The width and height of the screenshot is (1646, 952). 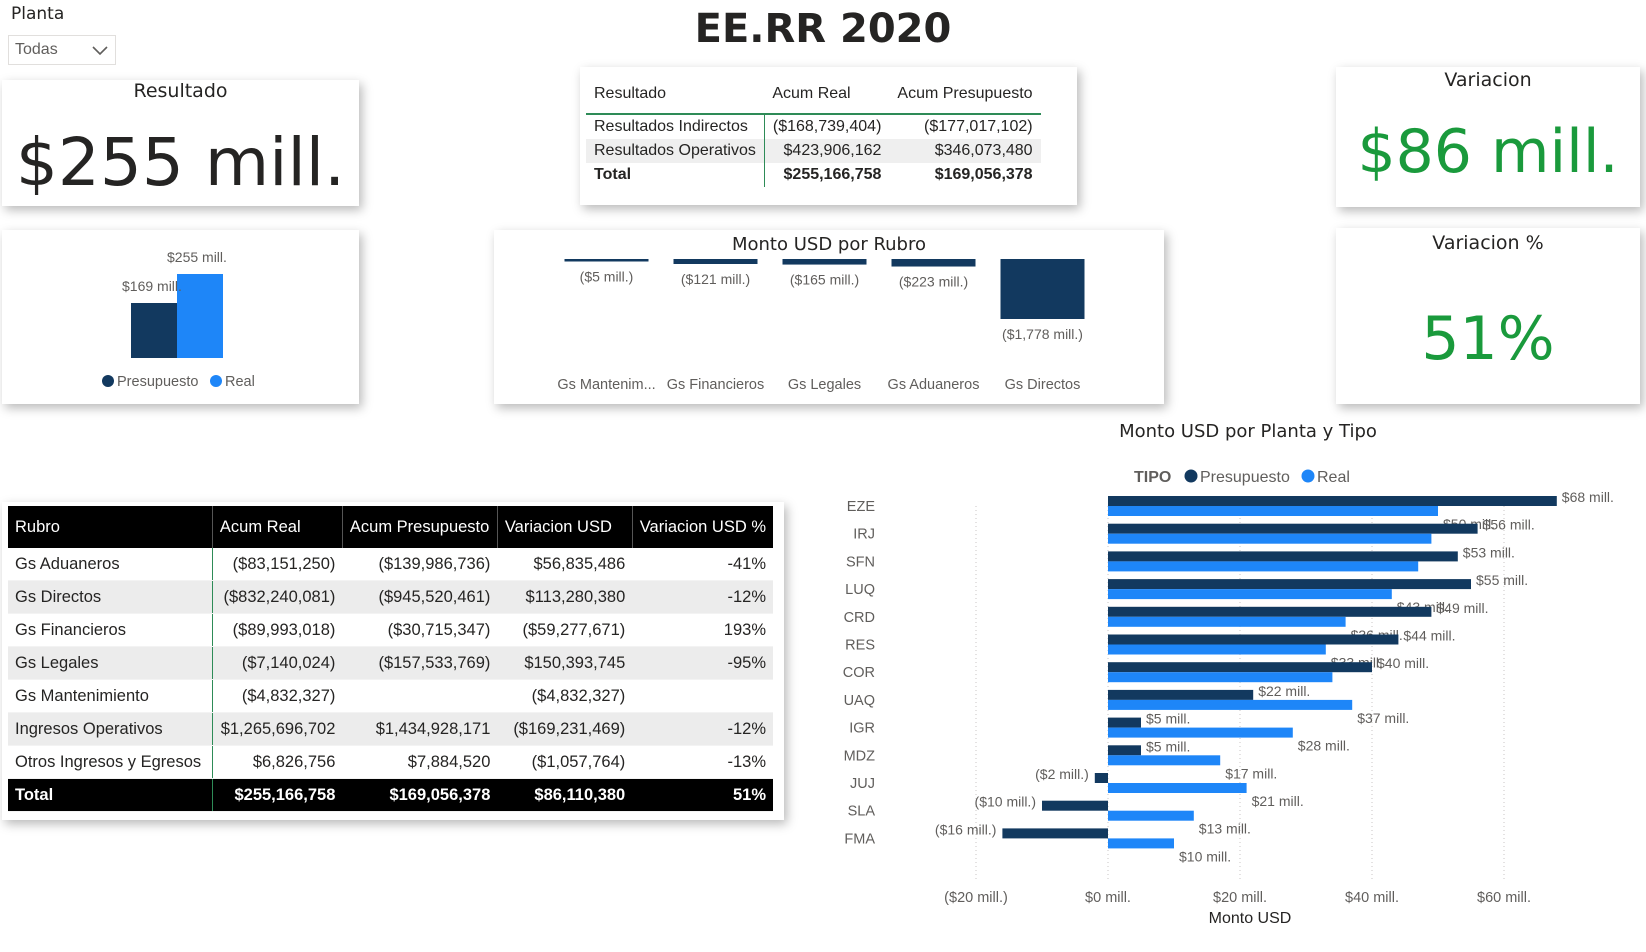 I want to click on resultado-card: Resultado $255 mill., so click(x=180, y=143).